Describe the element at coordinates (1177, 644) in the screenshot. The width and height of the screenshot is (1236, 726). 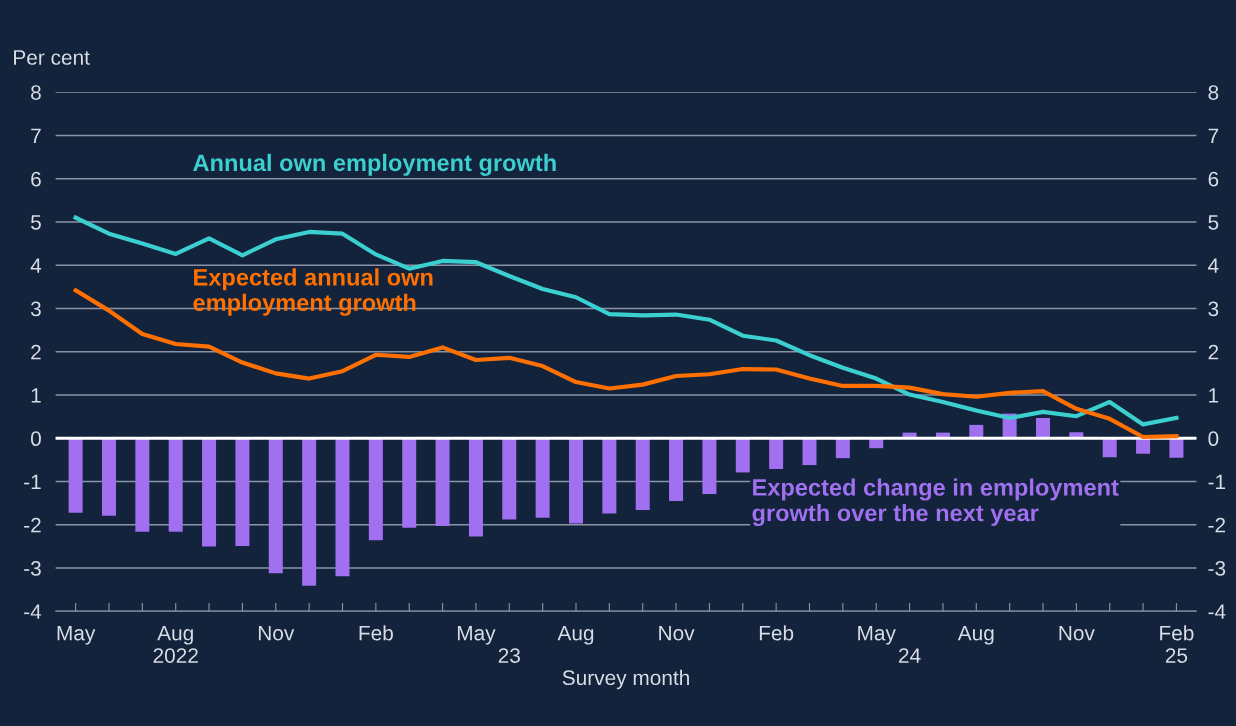
I see `x-tick-label: Feb 25` at that location.